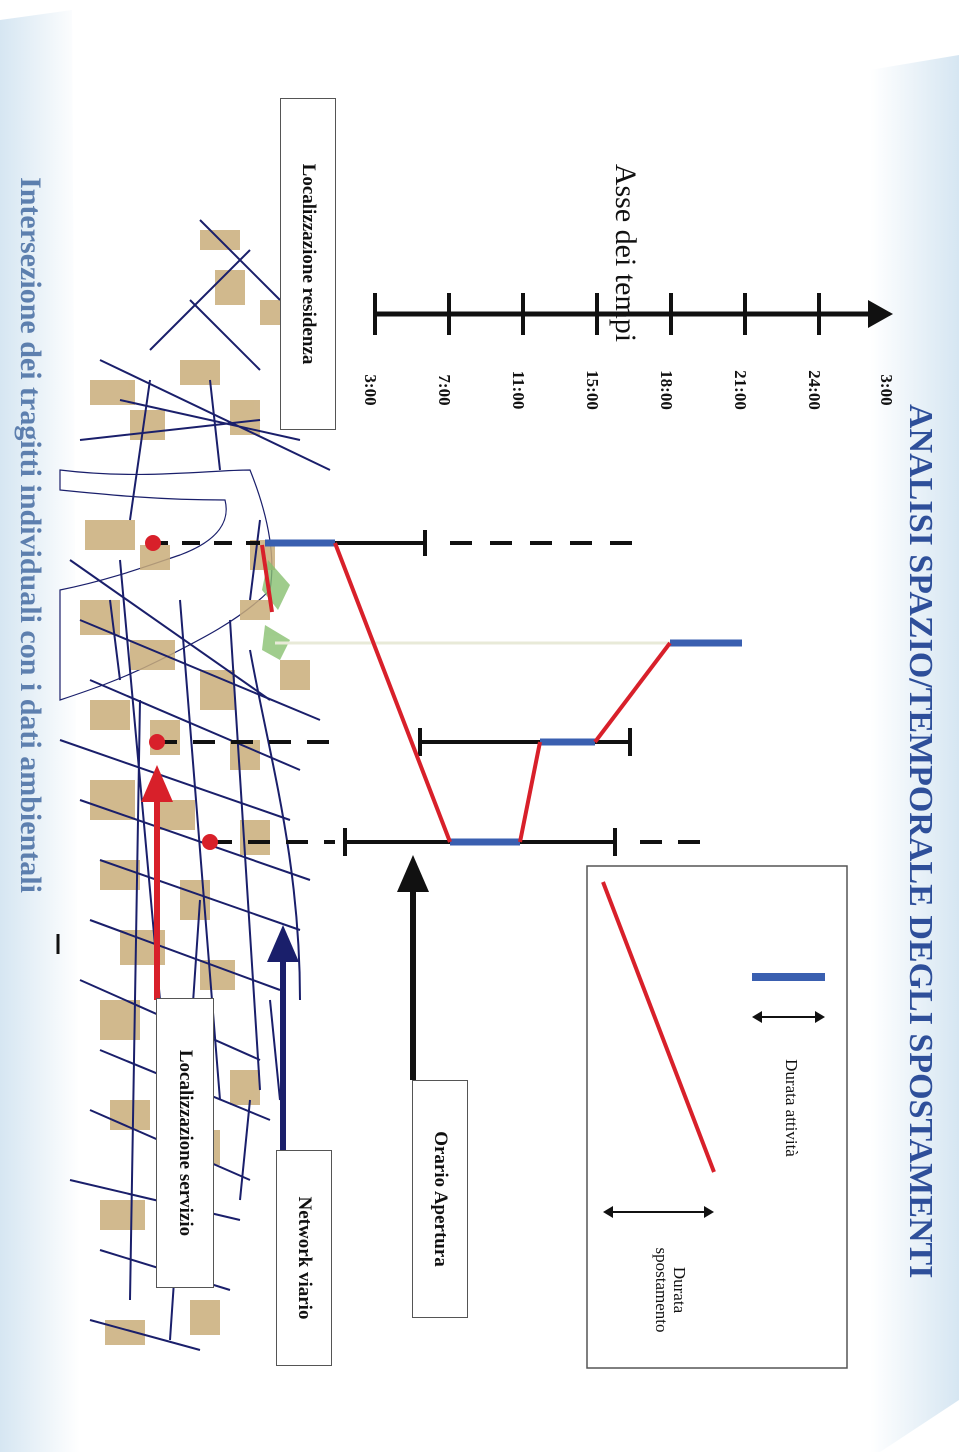 The width and height of the screenshot is (959, 1452). I want to click on legend-activity-label: Durata attività, so click(791, 1108).